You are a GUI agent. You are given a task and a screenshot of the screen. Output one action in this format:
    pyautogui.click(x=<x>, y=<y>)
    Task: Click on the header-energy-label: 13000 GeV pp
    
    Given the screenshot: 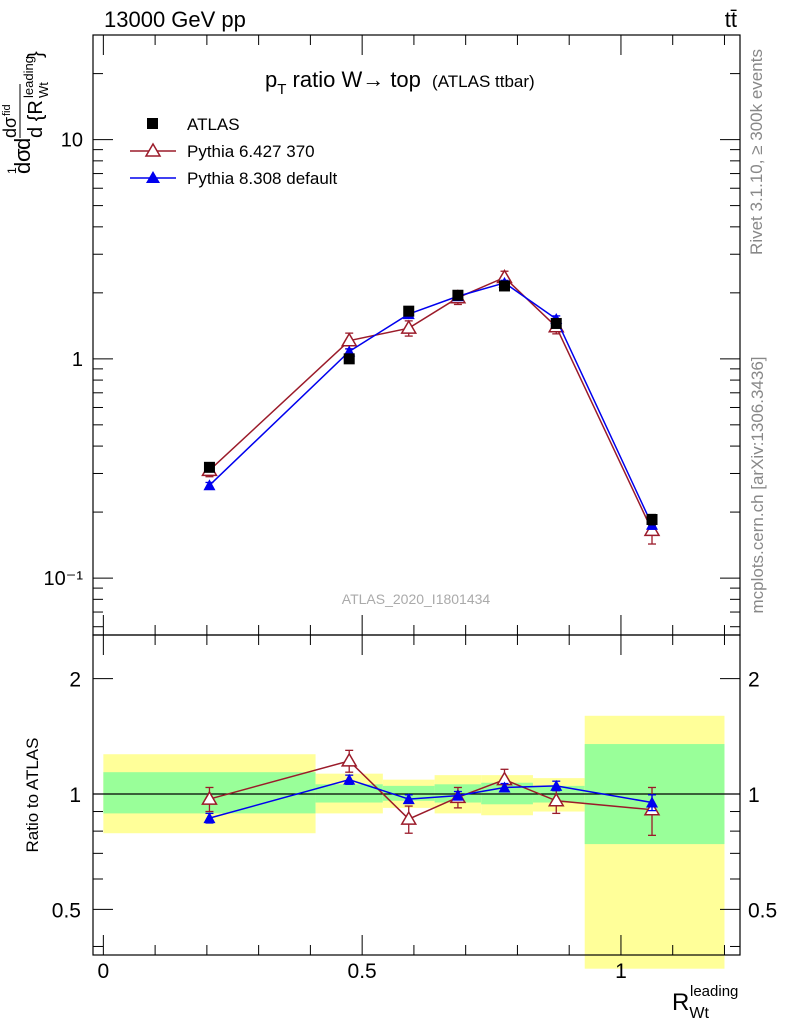 What is the action you would take?
    pyautogui.click(x=175, y=19)
    